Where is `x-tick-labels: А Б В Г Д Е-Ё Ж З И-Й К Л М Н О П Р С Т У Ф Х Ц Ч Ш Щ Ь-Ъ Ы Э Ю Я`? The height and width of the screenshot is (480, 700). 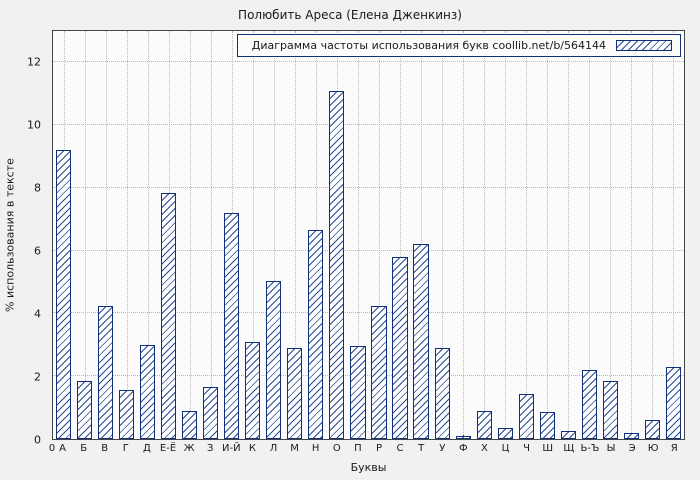 x-tick-labels: А Б В Г Д Е-Ё Ж З И-Й К Л М Н О П Р С Т У Ф Х Ц Ч Ш Щ Ь-Ъ Ы Э Ю Я is located at coordinates (368, 448).